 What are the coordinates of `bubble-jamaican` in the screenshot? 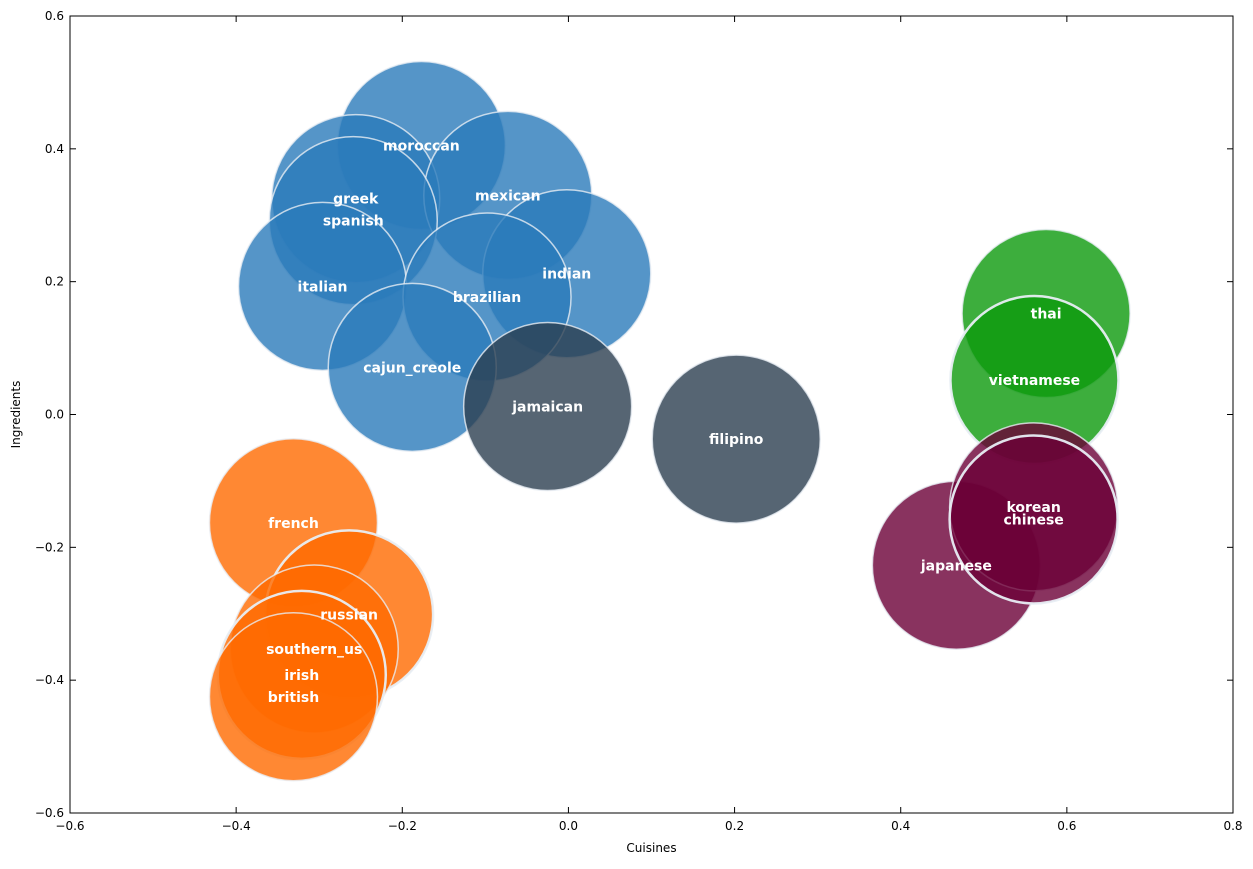 It's located at (547, 406).